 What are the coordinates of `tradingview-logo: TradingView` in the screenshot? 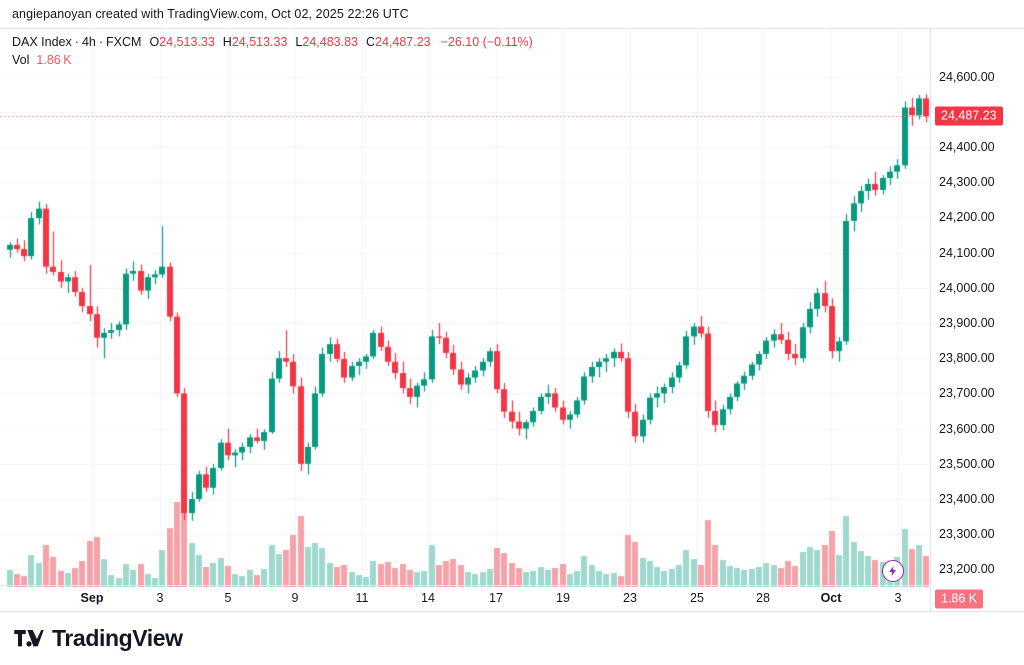 It's located at (98, 638).